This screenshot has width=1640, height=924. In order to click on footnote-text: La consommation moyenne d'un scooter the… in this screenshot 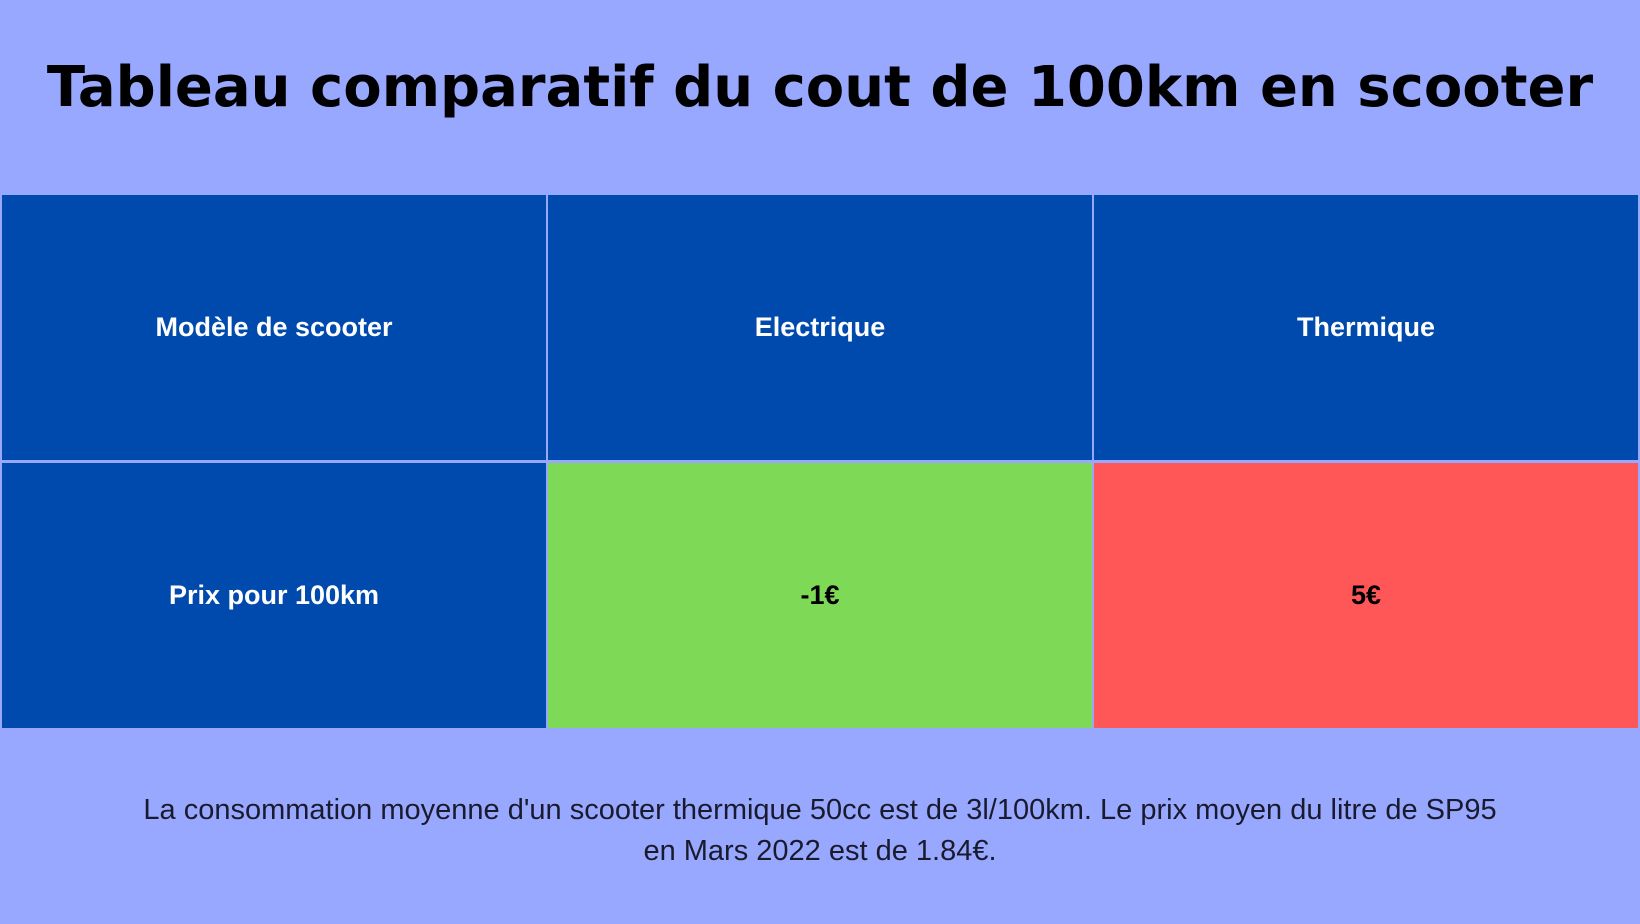, I will do `click(820, 830)`.